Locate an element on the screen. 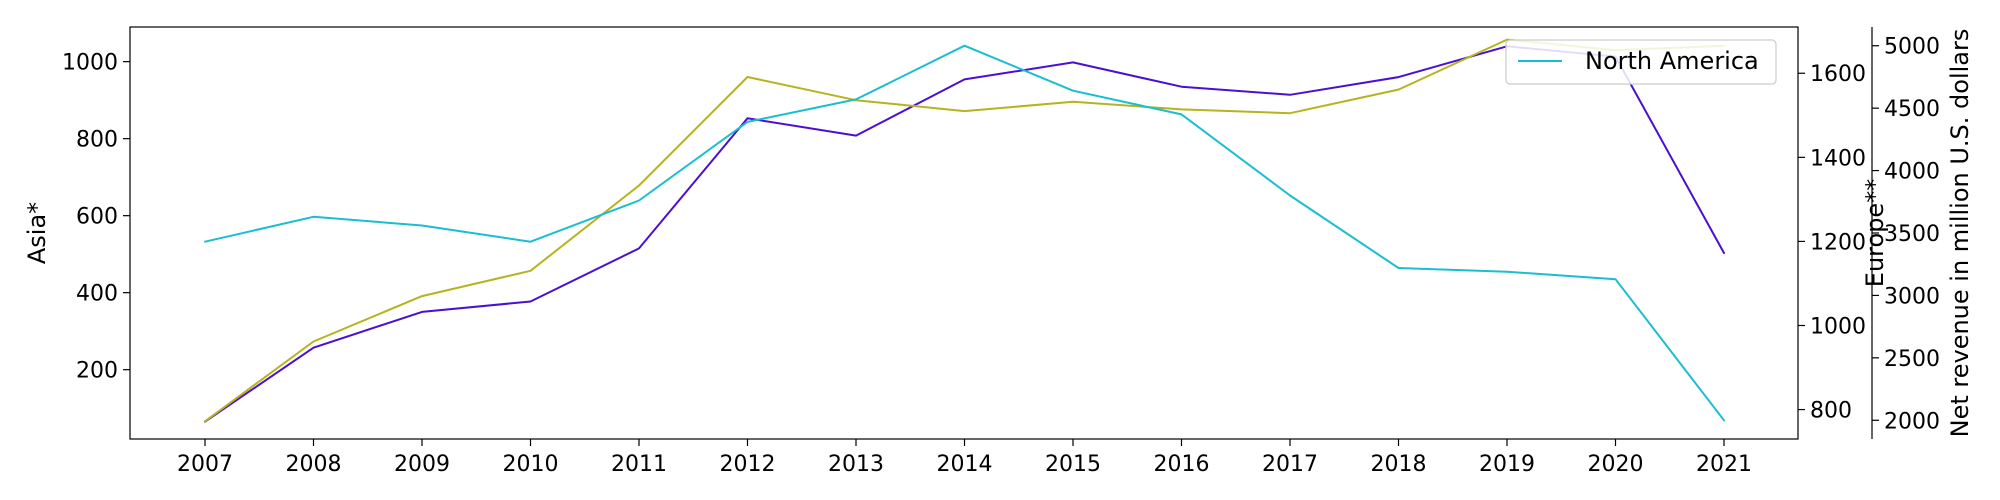  na-tick-label-3500: 3500 is located at coordinates (1912, 234).